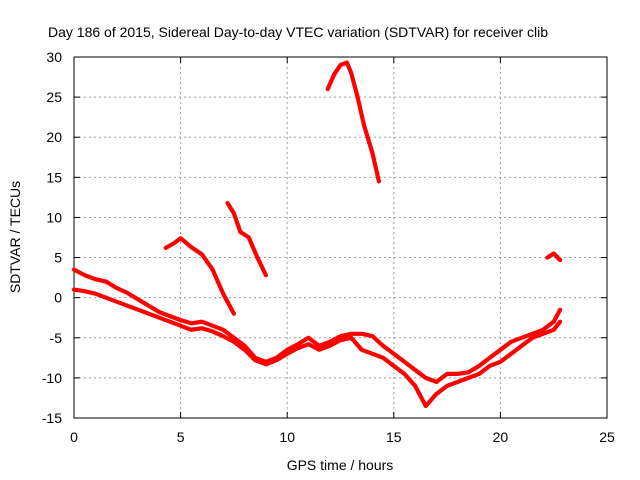 The width and height of the screenshot is (640, 480). What do you see at coordinates (52, 418) in the screenshot?
I see `y-tick-label: -15` at bounding box center [52, 418].